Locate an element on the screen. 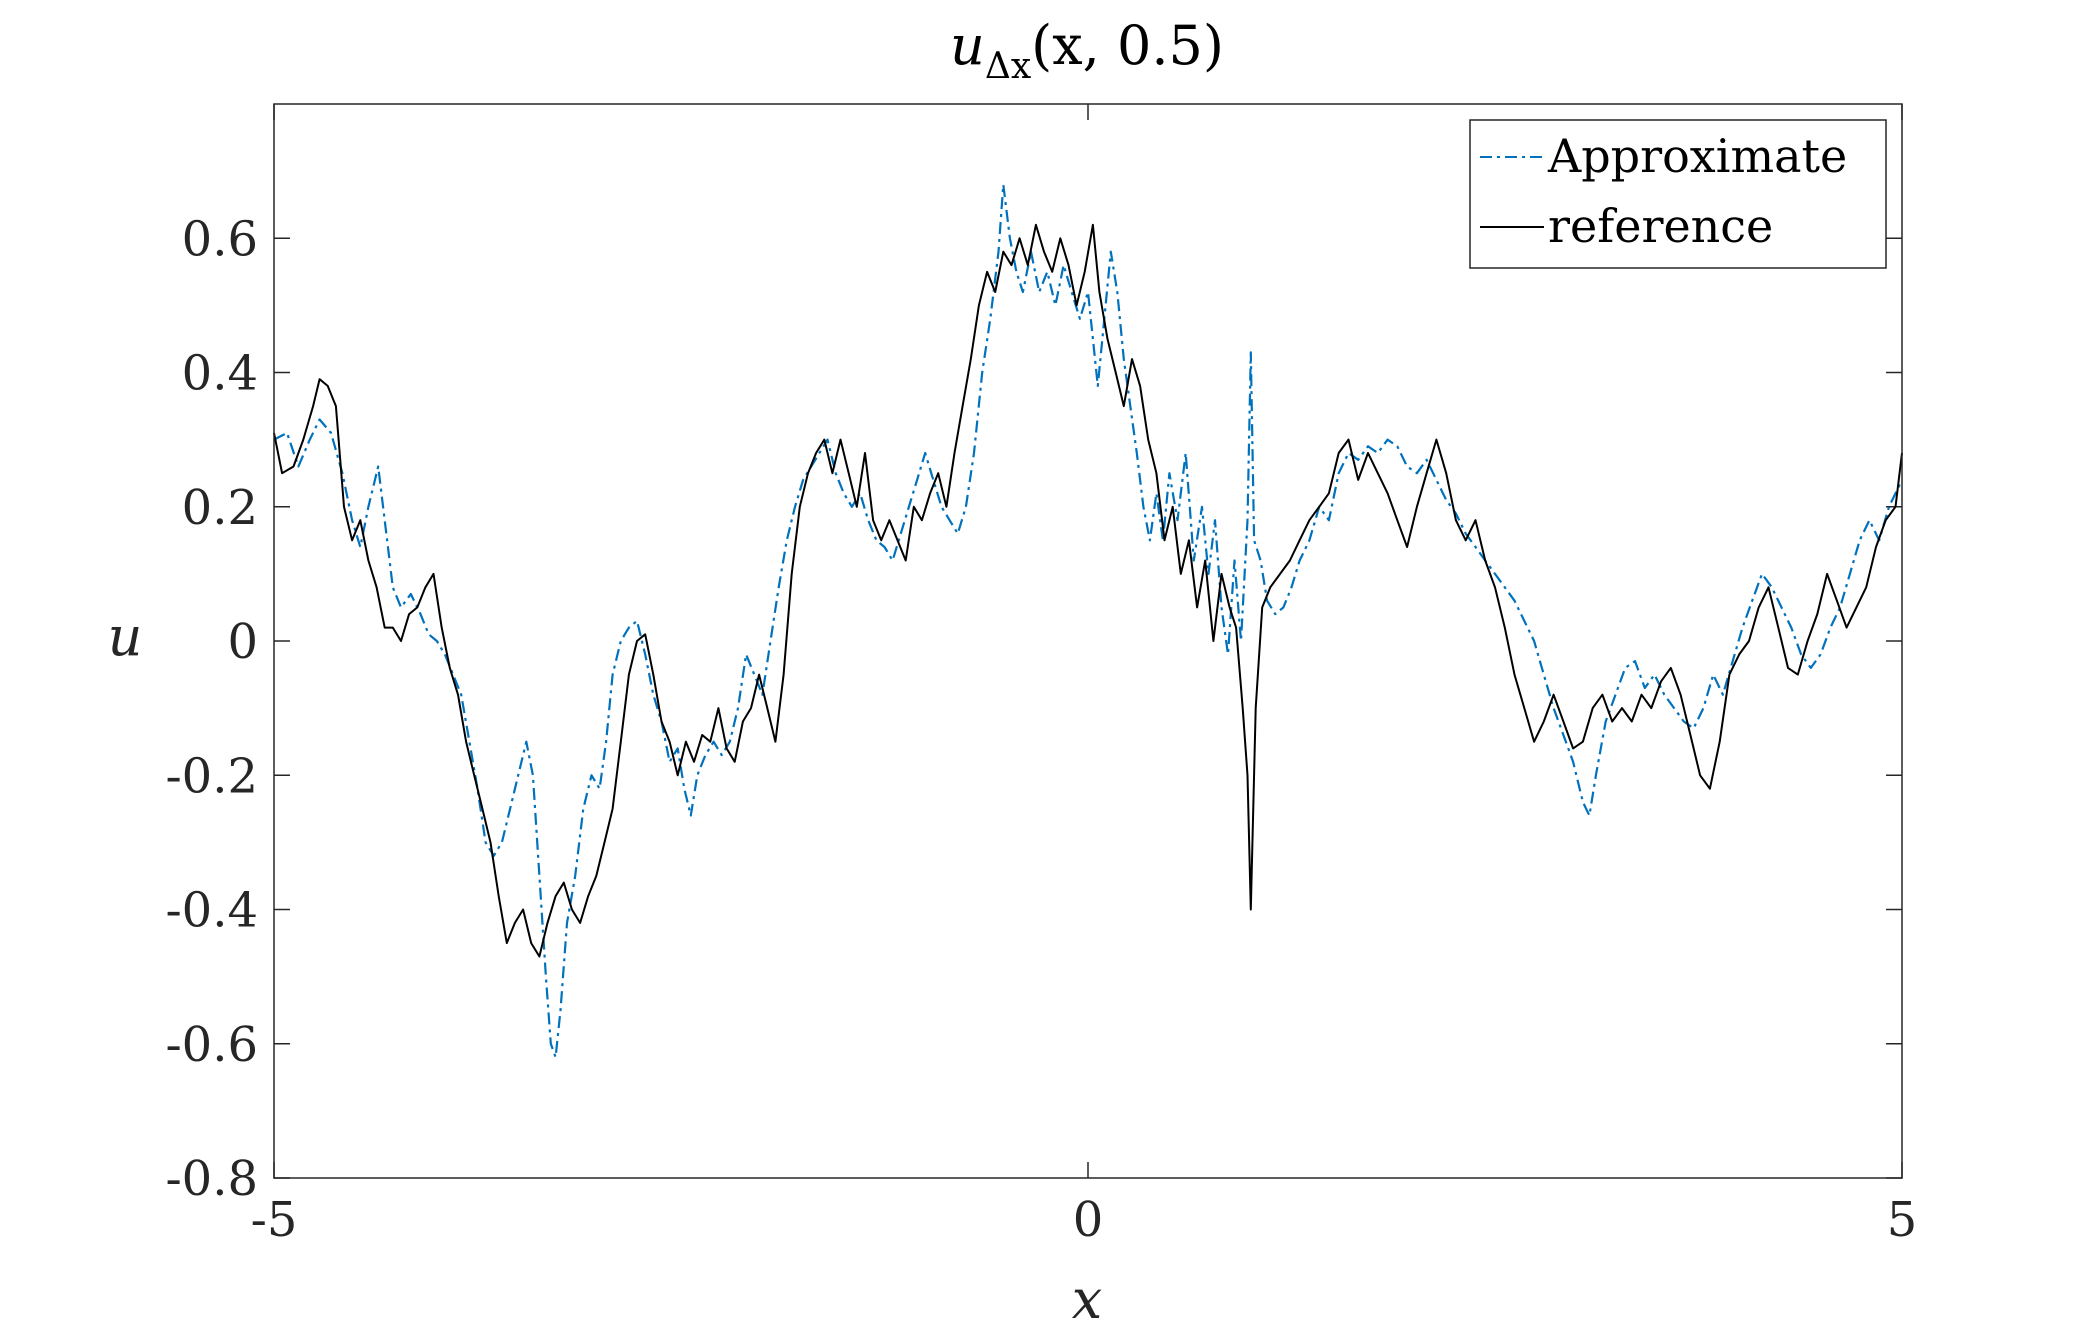 This screenshot has height=1342, width=2074. chart-title-subscript: Δx is located at coordinates (1008, 66).